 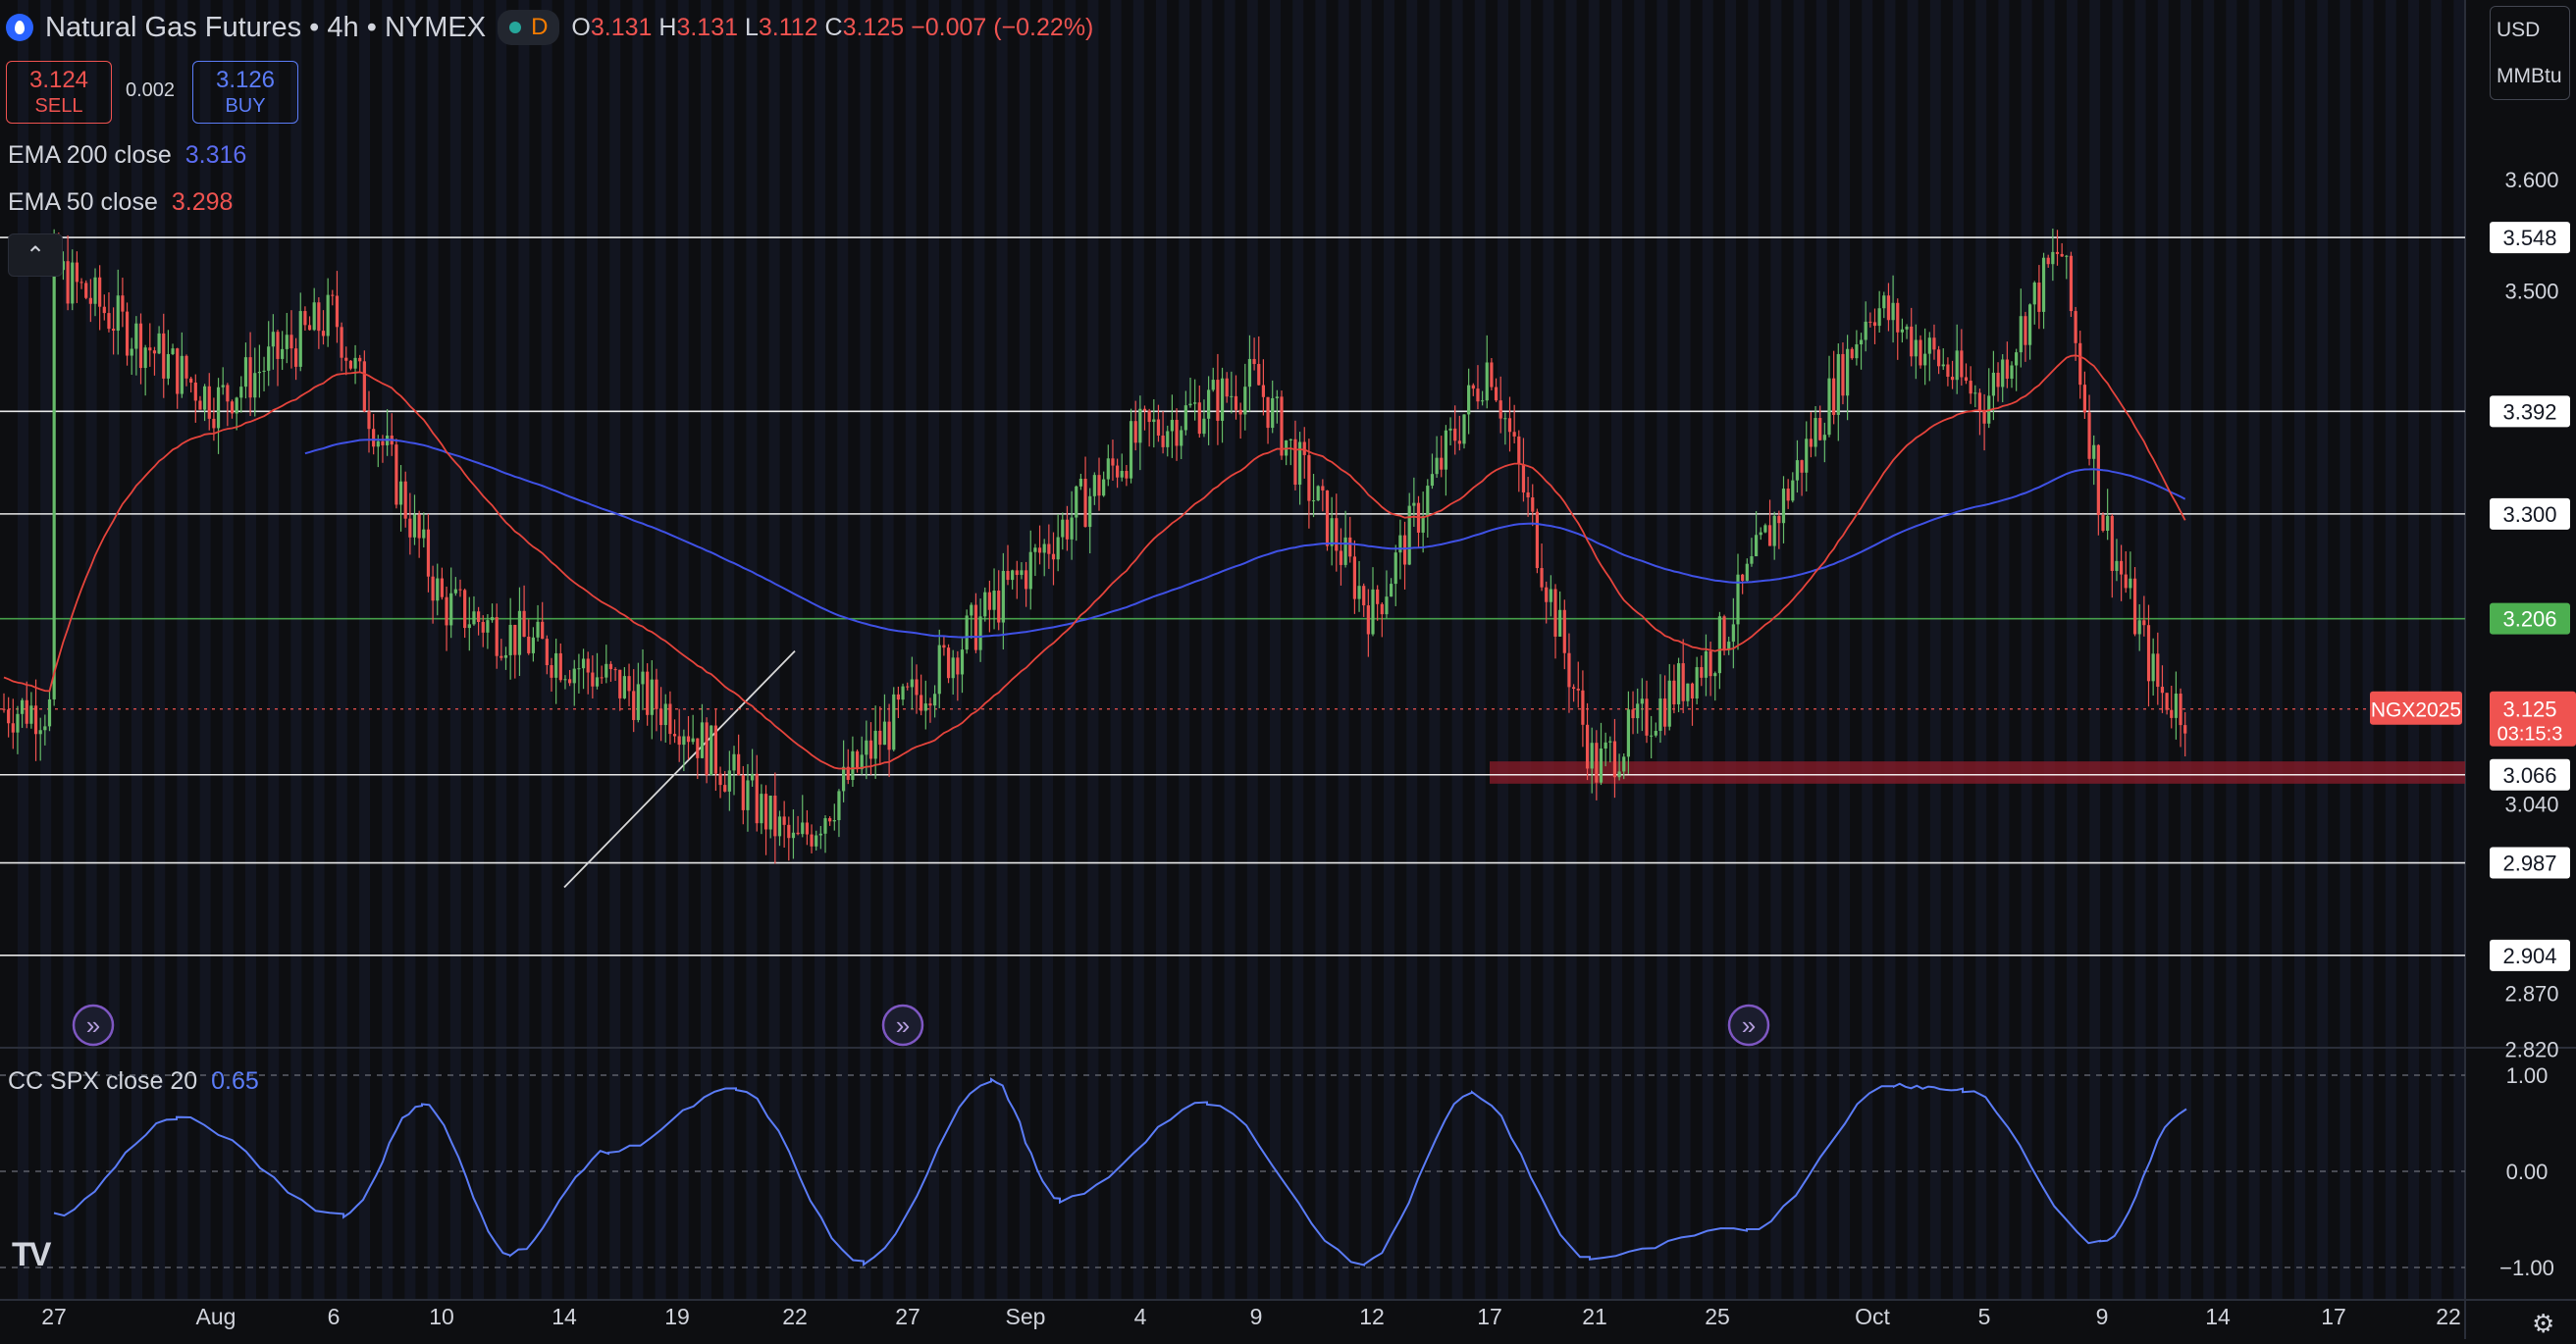 What do you see at coordinates (266, 27) in the screenshot?
I see `symbol-title: Natural Gas Futures • 4h • NYMEX` at bounding box center [266, 27].